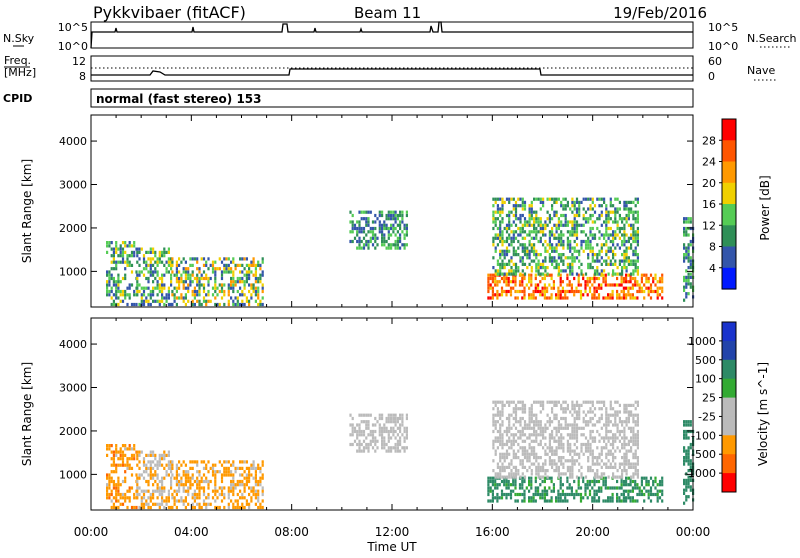 The height and width of the screenshot is (558, 800). Describe the element at coordinates (82, 76) in the screenshot. I see `freq-left-tick-bottom: 8` at that location.